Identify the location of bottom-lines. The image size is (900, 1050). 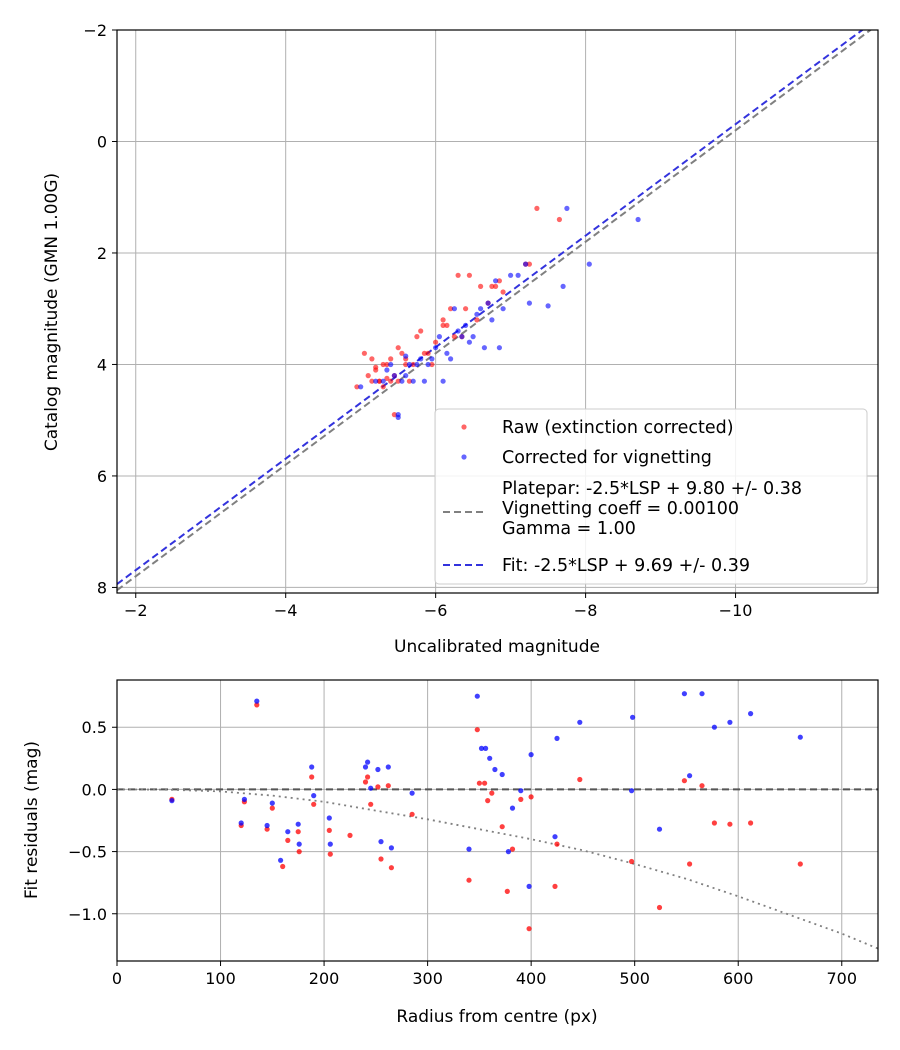
(497, 869).